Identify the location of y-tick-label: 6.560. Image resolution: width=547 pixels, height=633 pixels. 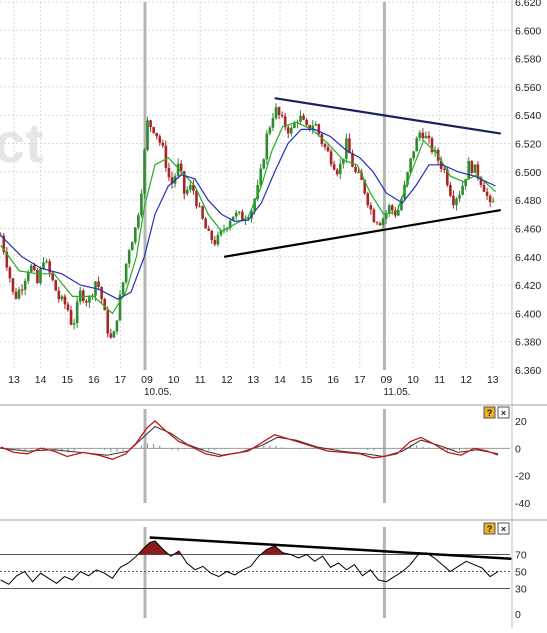
(528, 88).